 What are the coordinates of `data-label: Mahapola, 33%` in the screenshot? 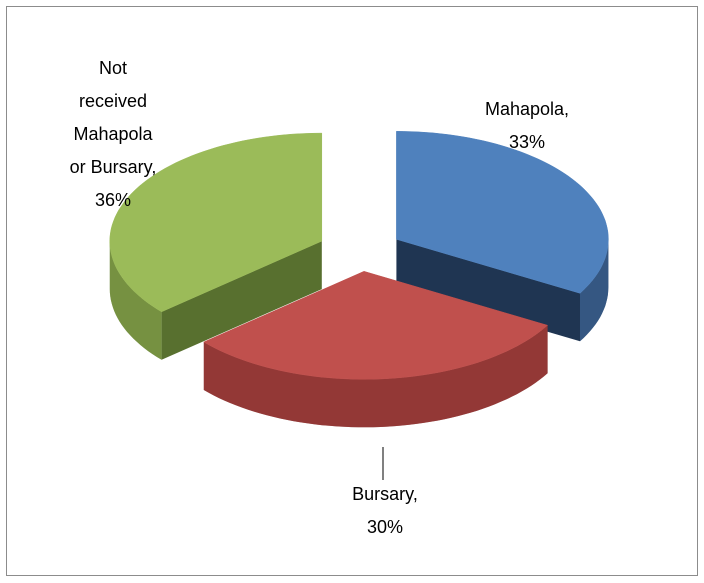 It's located at (527, 125).